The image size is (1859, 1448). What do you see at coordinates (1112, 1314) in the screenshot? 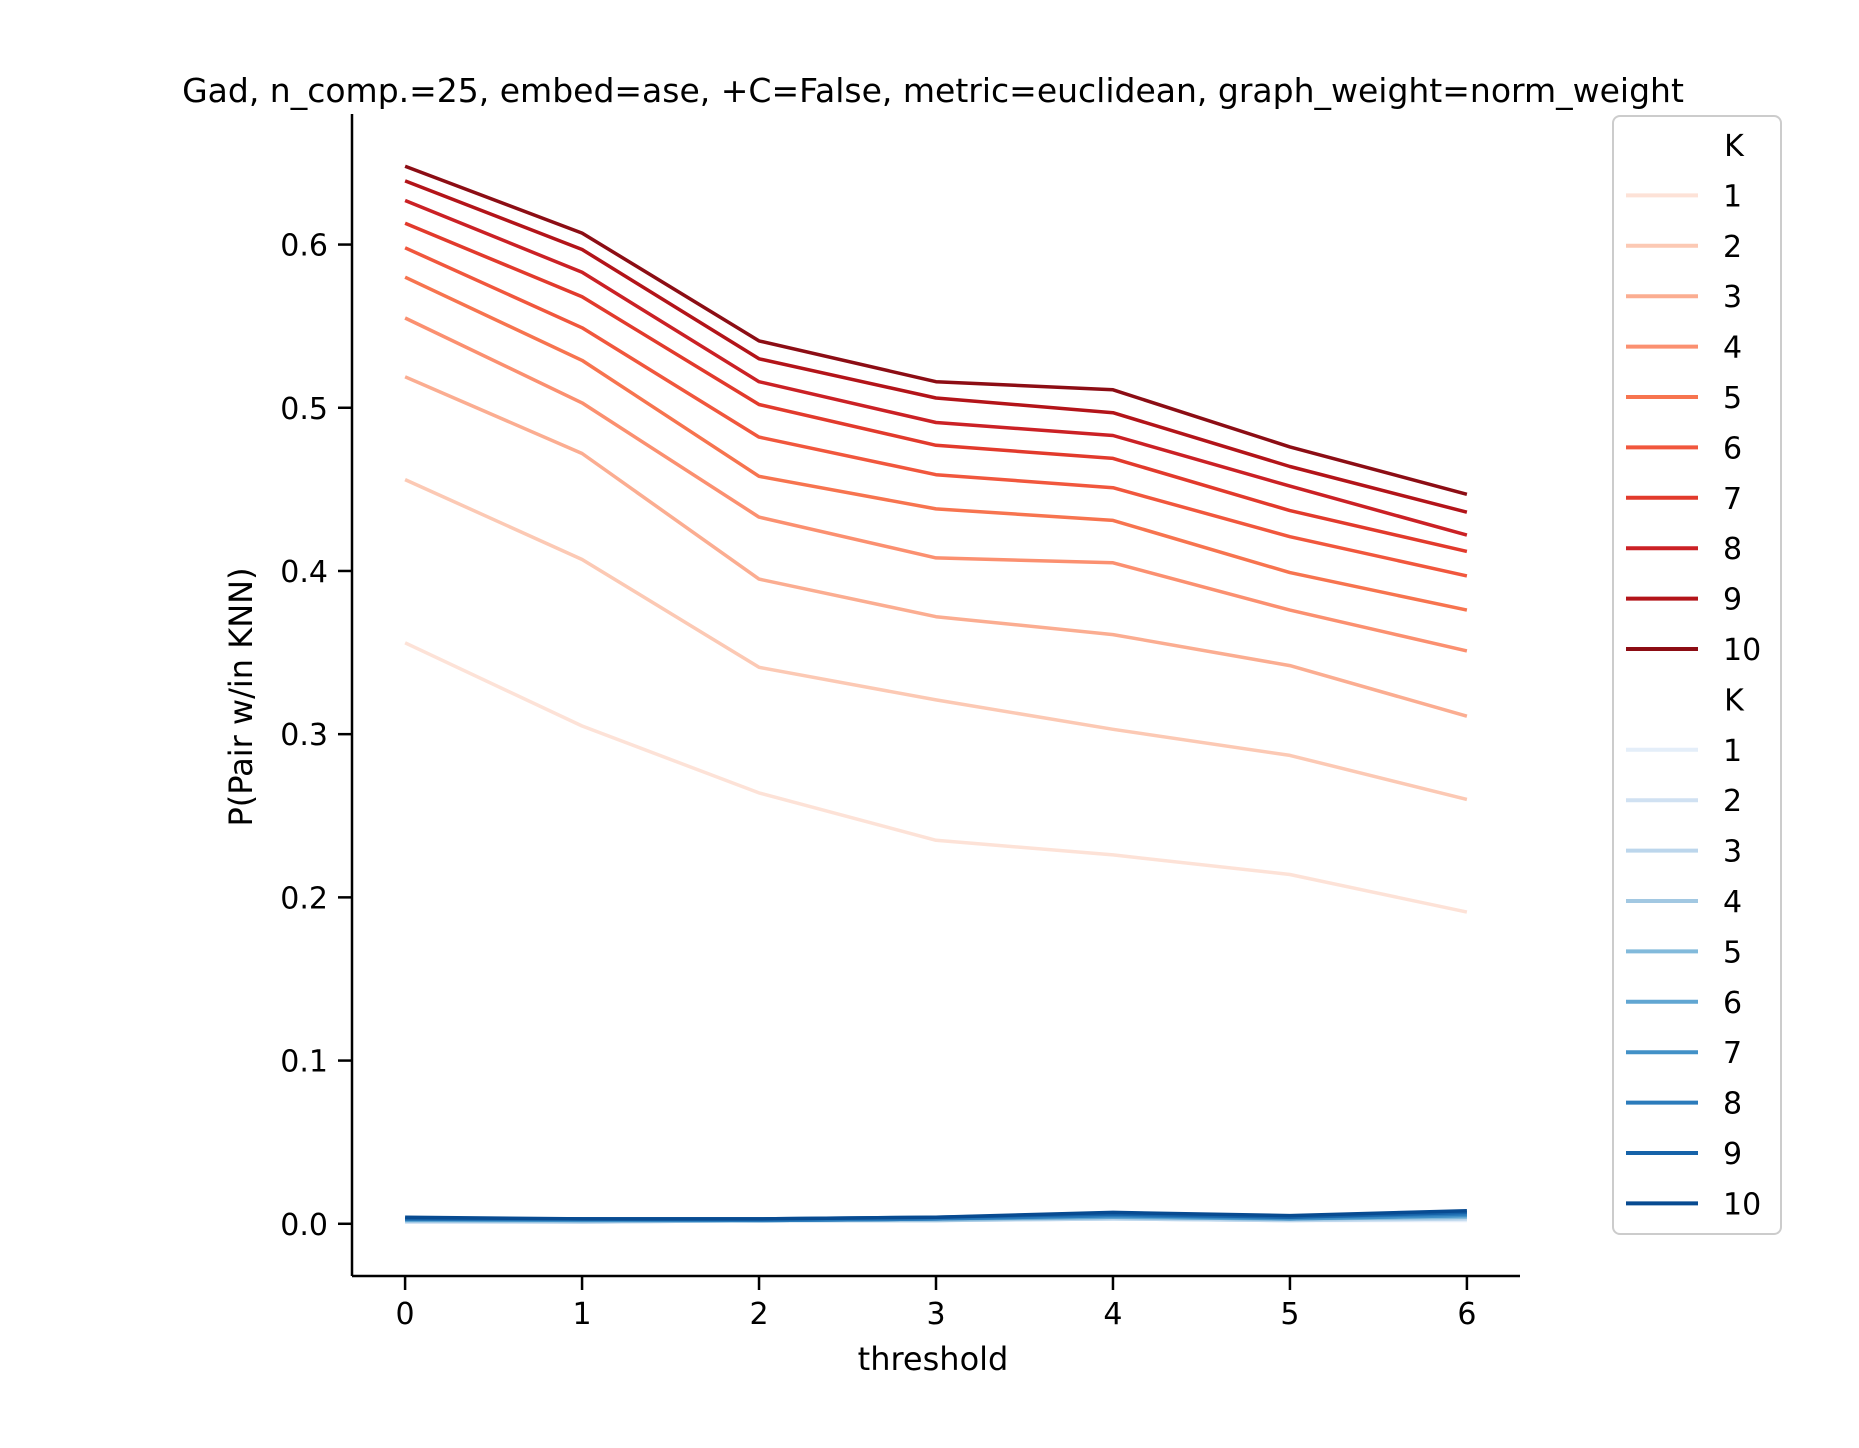
I see `x-tick-label: 4` at bounding box center [1112, 1314].